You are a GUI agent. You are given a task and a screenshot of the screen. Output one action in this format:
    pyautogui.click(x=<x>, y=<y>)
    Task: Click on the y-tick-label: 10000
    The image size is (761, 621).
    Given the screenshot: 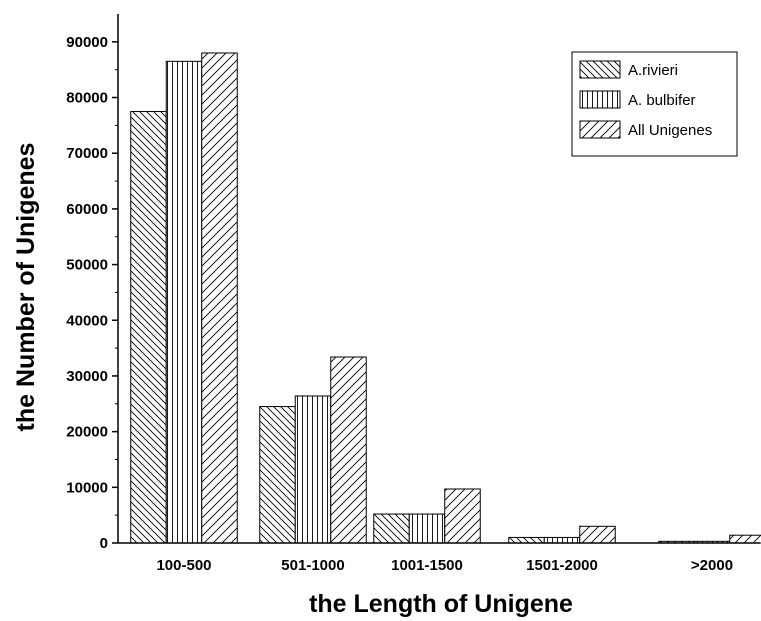 What is the action you would take?
    pyautogui.click(x=87, y=487)
    